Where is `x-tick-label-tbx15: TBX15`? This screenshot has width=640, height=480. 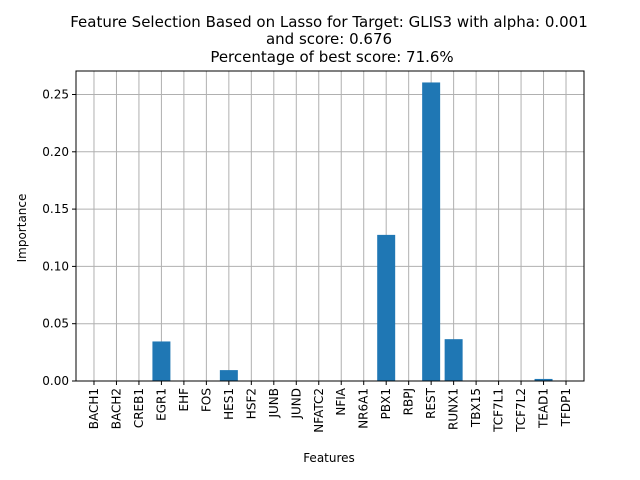 x-tick-label-tbx15: TBX15 is located at coordinates (476, 408).